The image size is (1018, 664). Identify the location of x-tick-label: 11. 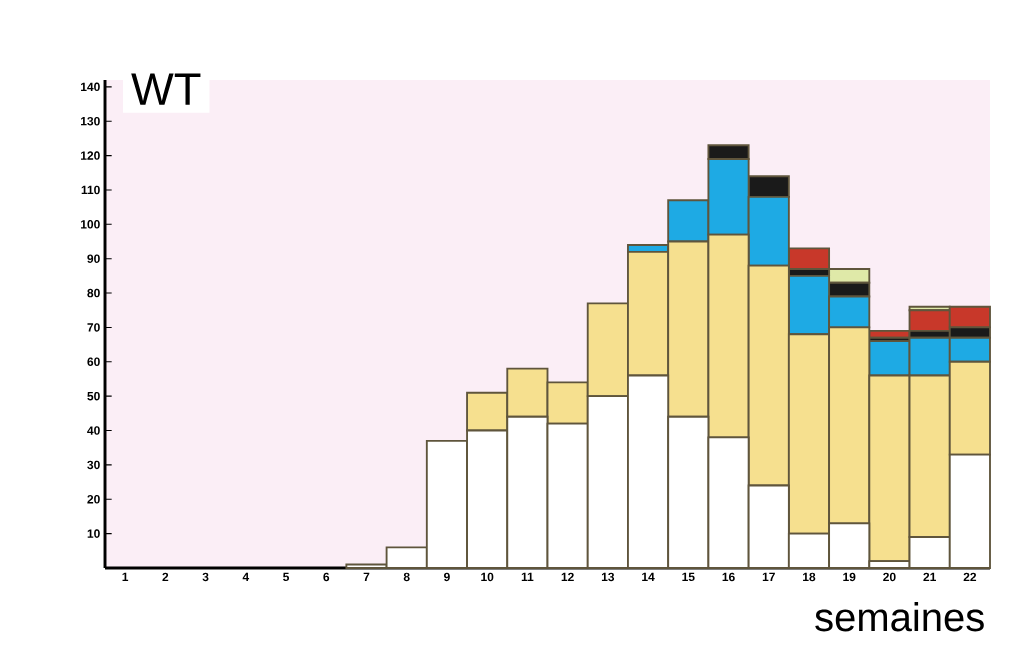
(527, 576).